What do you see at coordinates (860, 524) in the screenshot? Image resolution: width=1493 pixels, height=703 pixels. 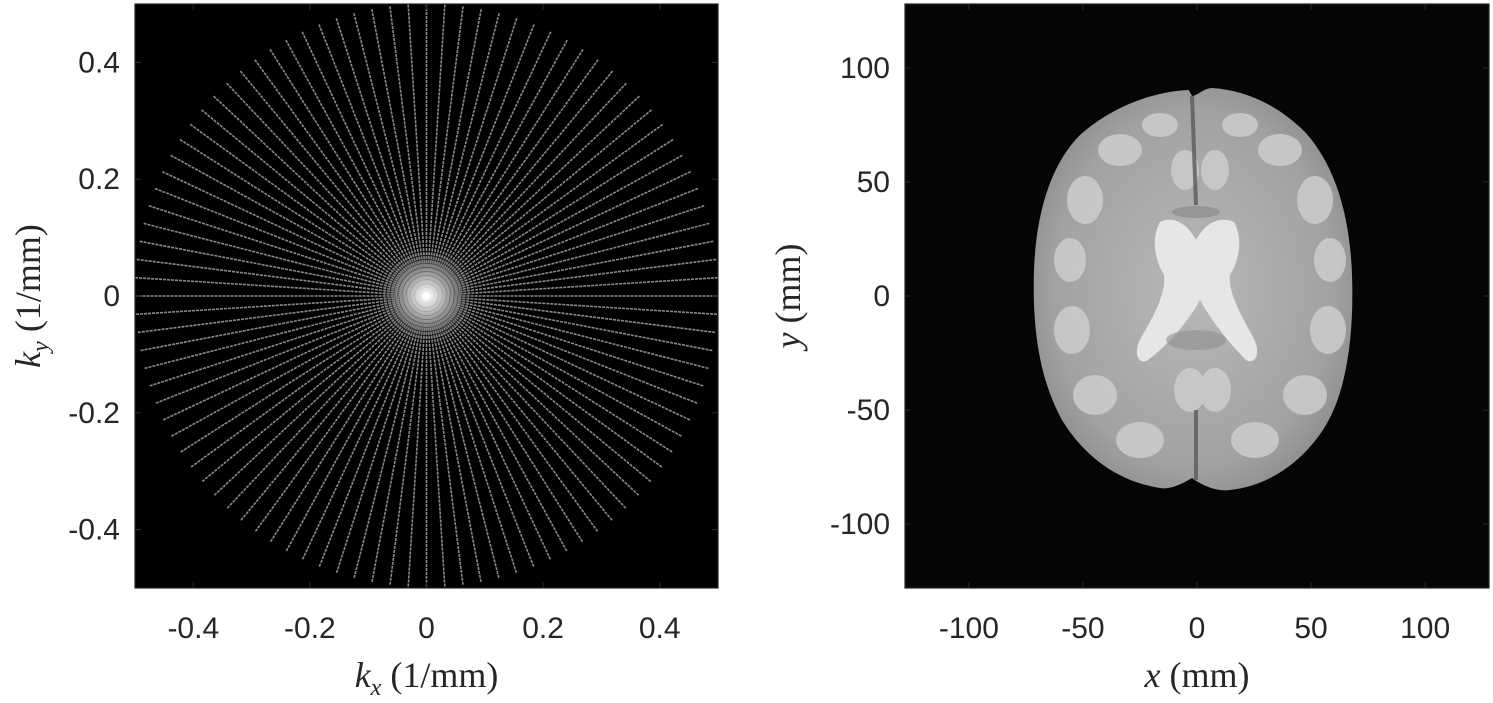 I see `y-tick-label: -100` at bounding box center [860, 524].